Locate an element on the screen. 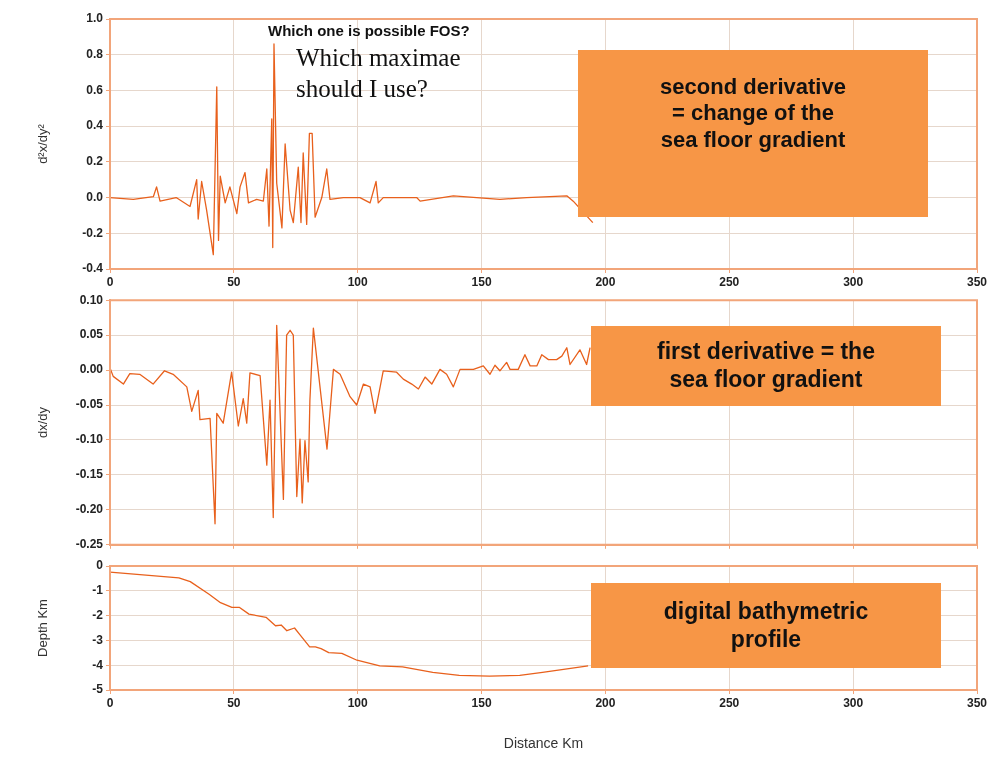 The height and width of the screenshot is (757, 1008). y-tick-label: 0.10 is located at coordinates (91, 299).